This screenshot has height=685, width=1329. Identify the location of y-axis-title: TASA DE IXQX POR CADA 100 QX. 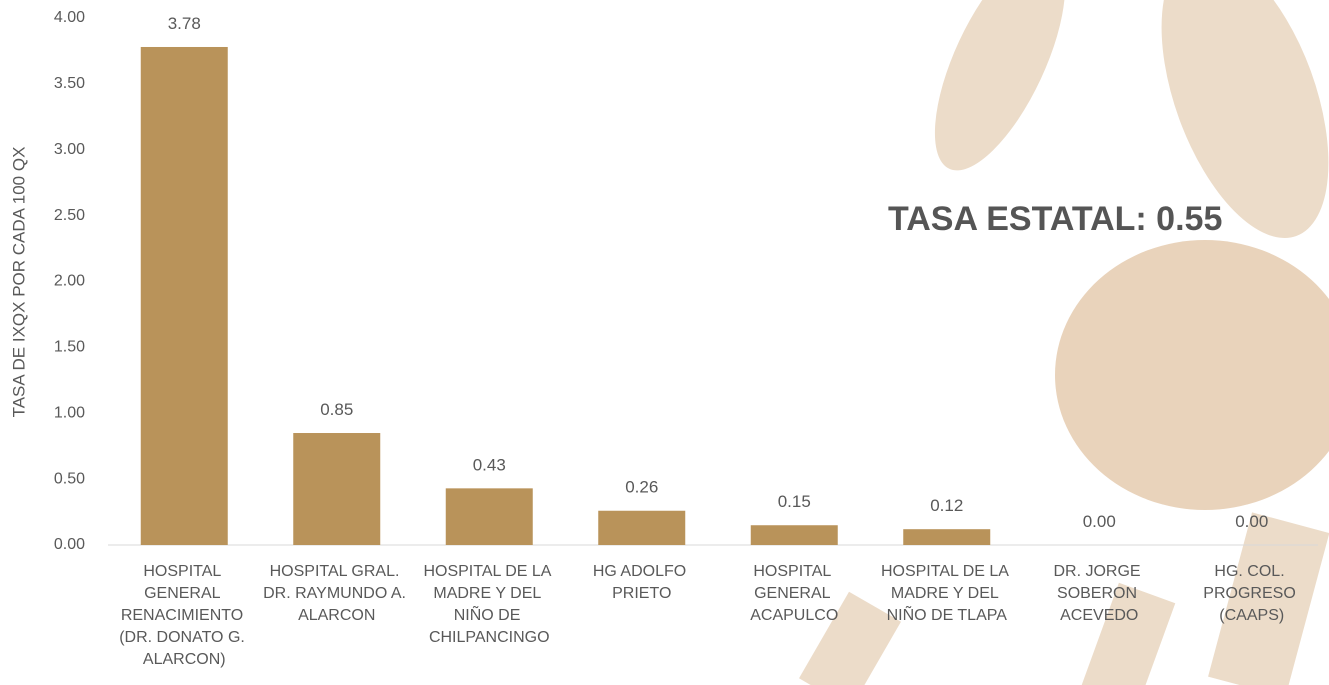
(18, 282).